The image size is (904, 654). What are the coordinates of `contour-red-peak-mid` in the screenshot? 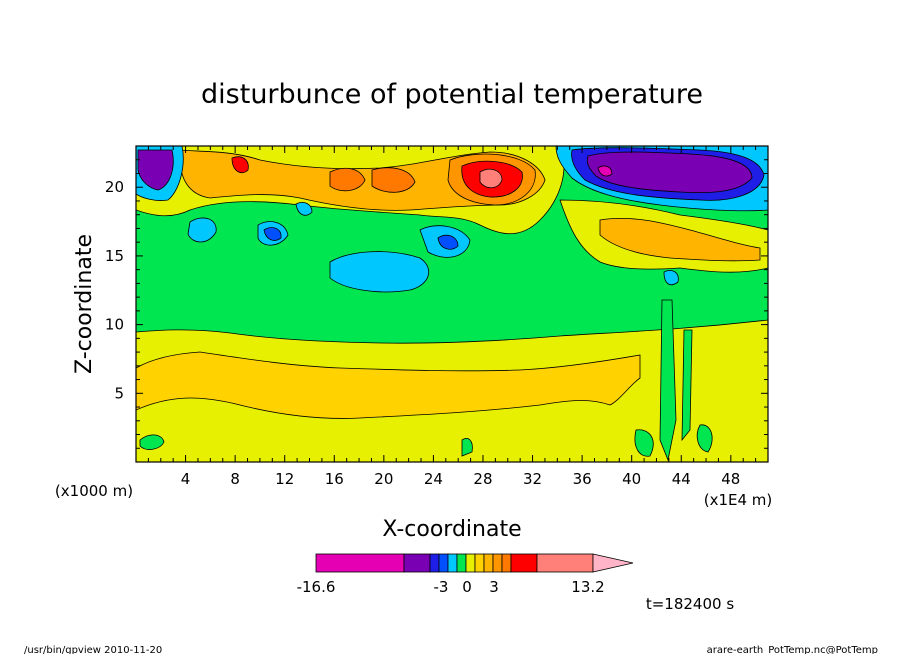 It's located at (393, 180).